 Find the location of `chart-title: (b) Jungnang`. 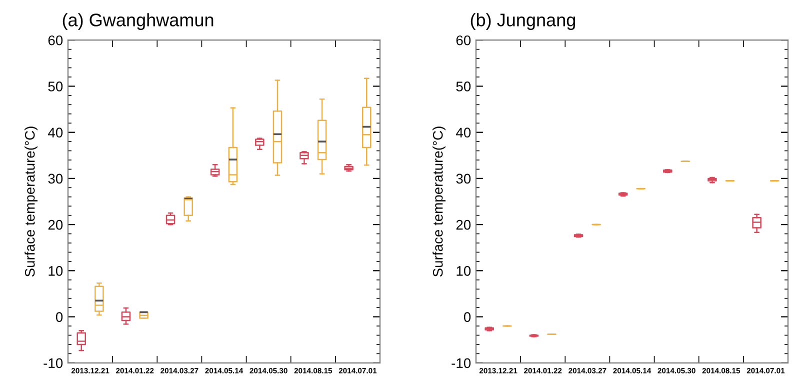

chart-title: (b) Jungnang is located at coordinates (522, 21).